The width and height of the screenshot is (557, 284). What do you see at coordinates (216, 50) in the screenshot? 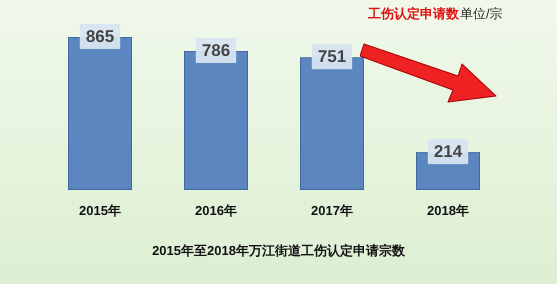
I see `data-label: 786` at bounding box center [216, 50].